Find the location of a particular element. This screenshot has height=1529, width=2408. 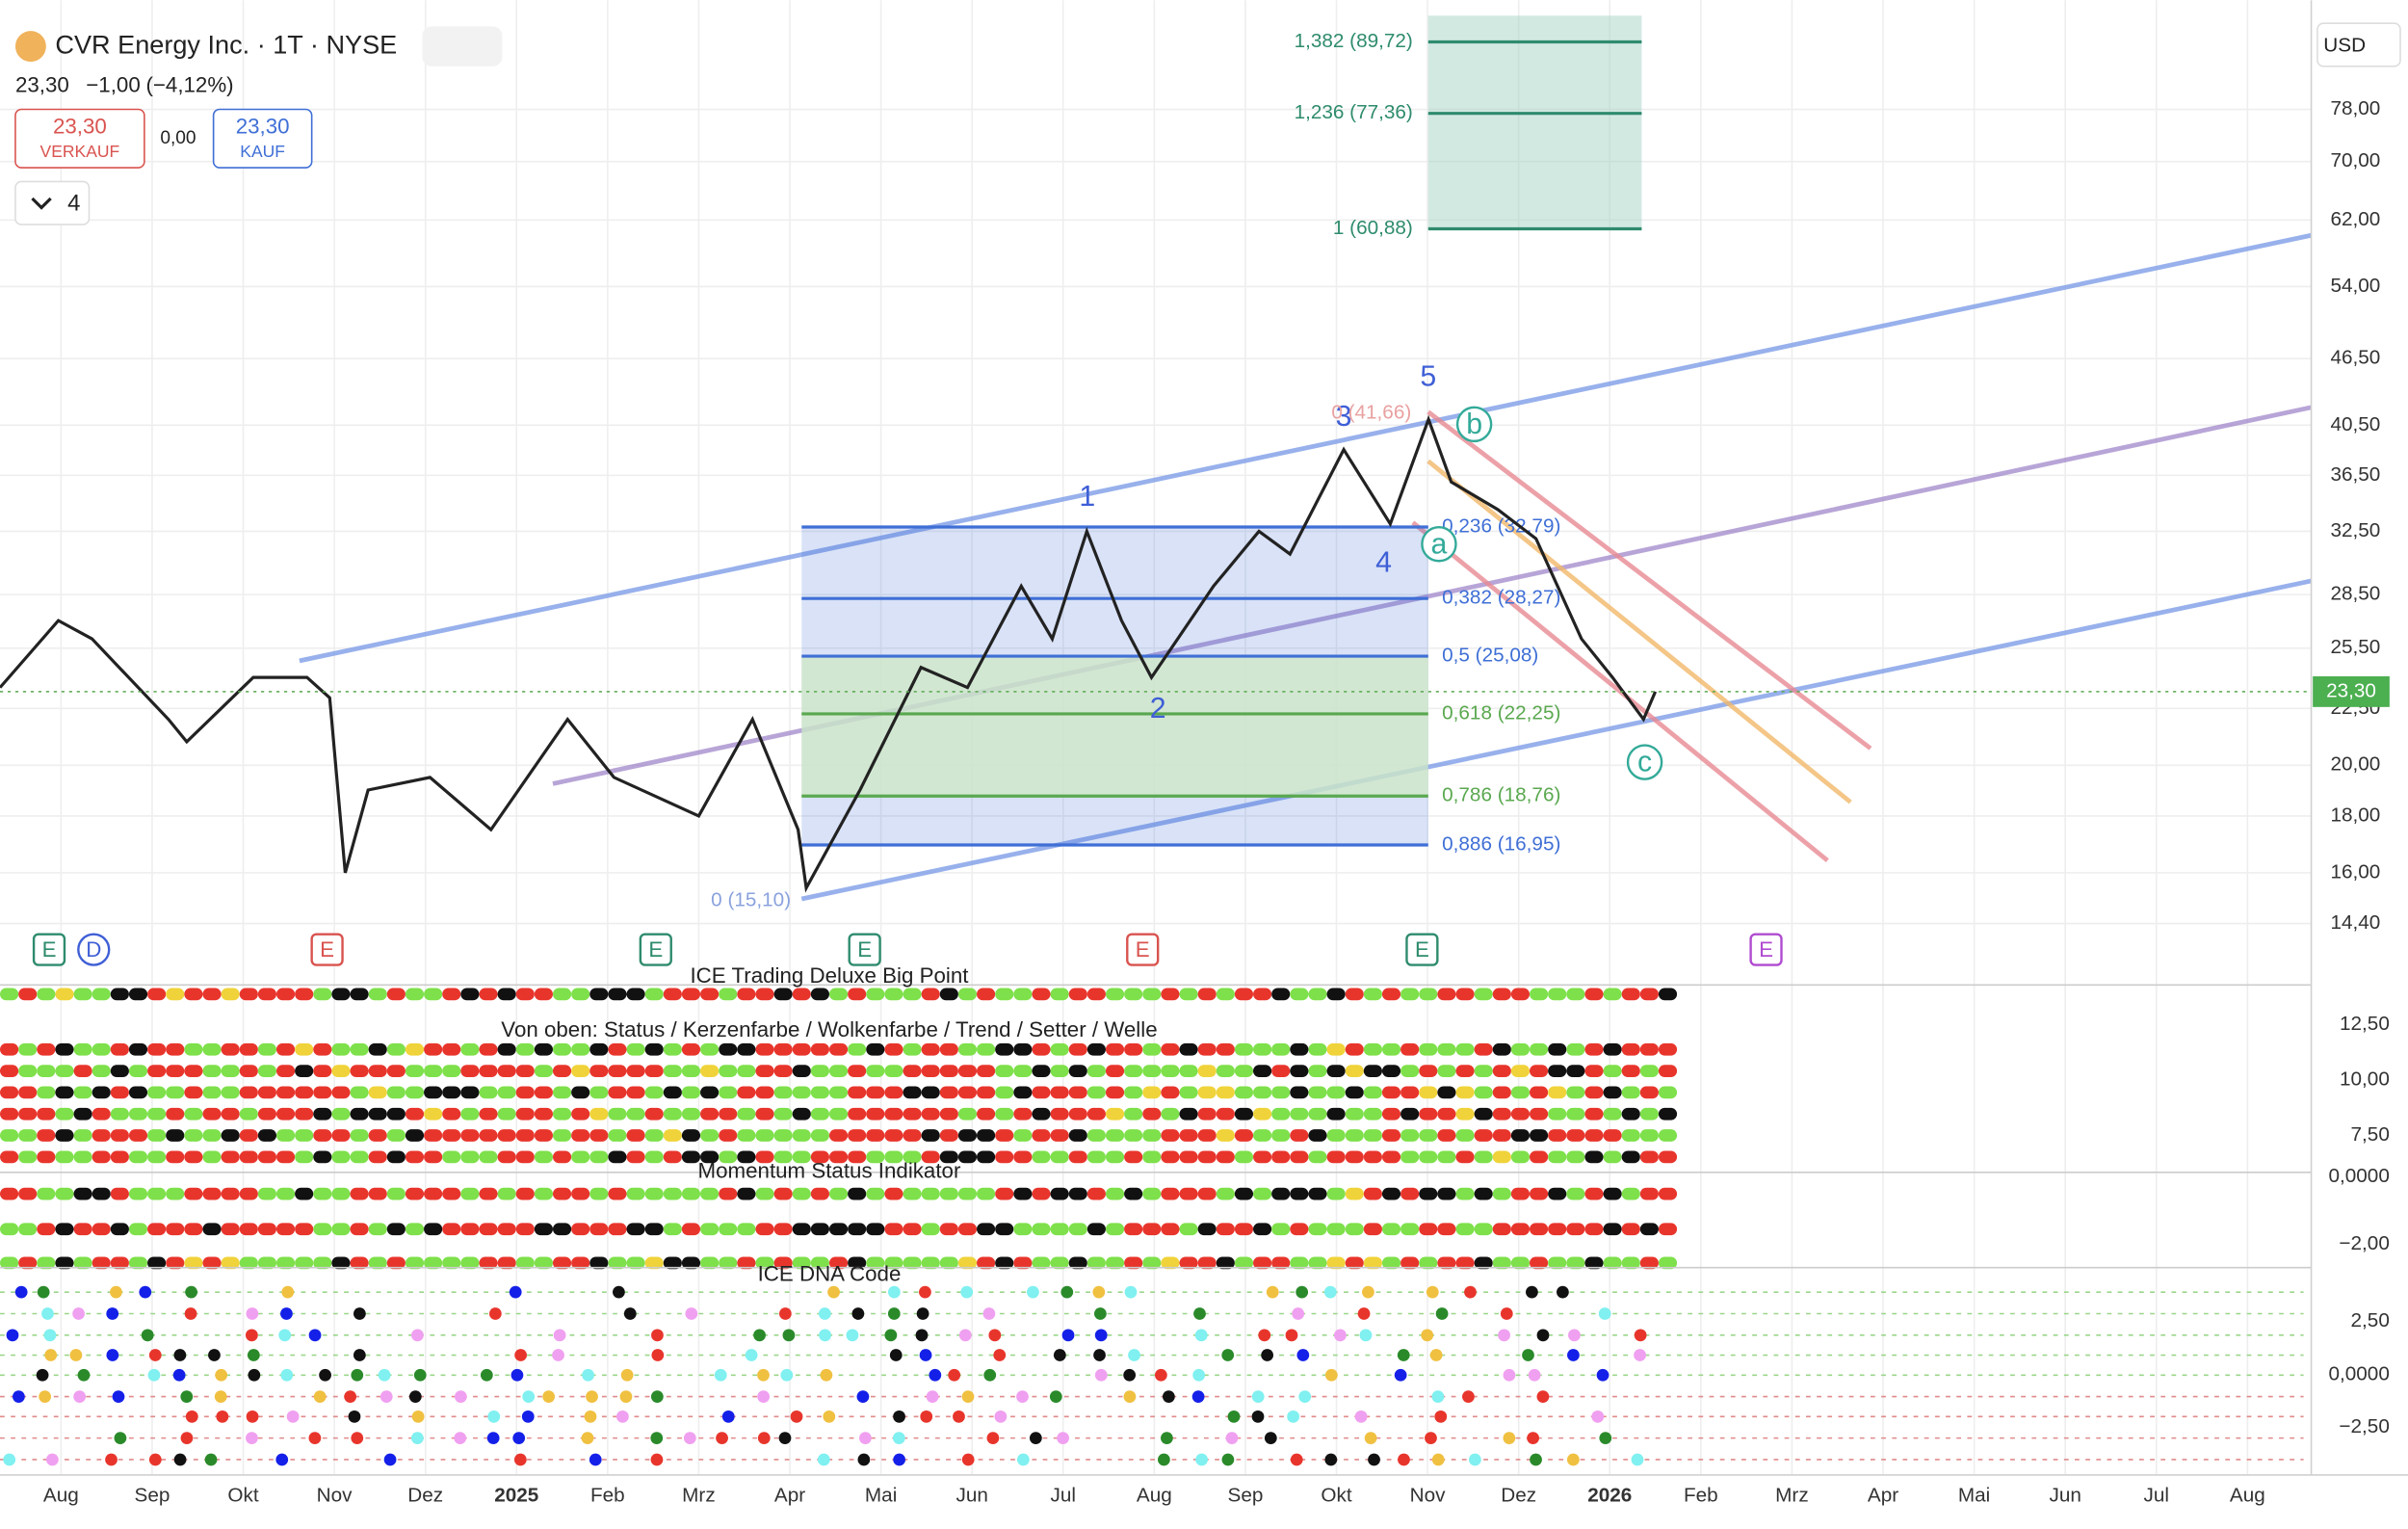

y-tick-label: 28,50 is located at coordinates (2355, 594).